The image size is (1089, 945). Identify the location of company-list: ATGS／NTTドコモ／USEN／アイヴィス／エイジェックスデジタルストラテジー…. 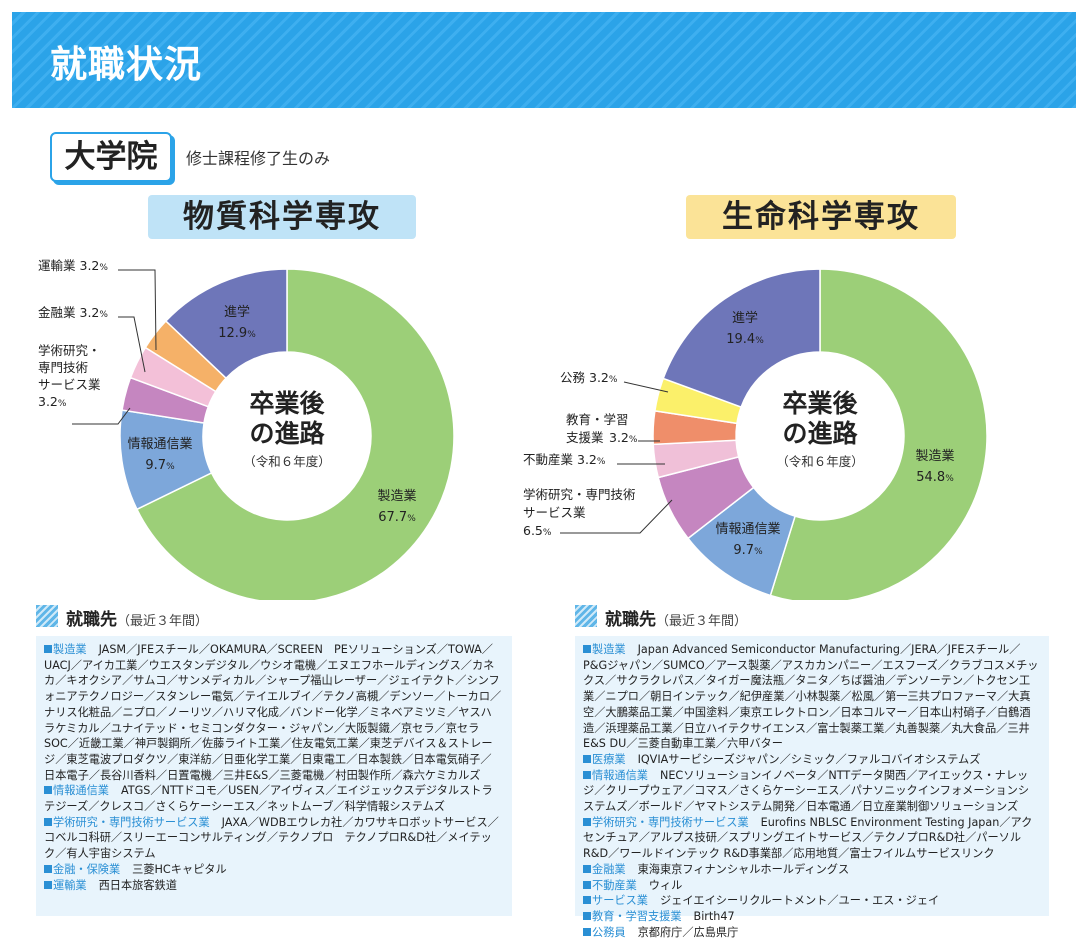
(268, 799).